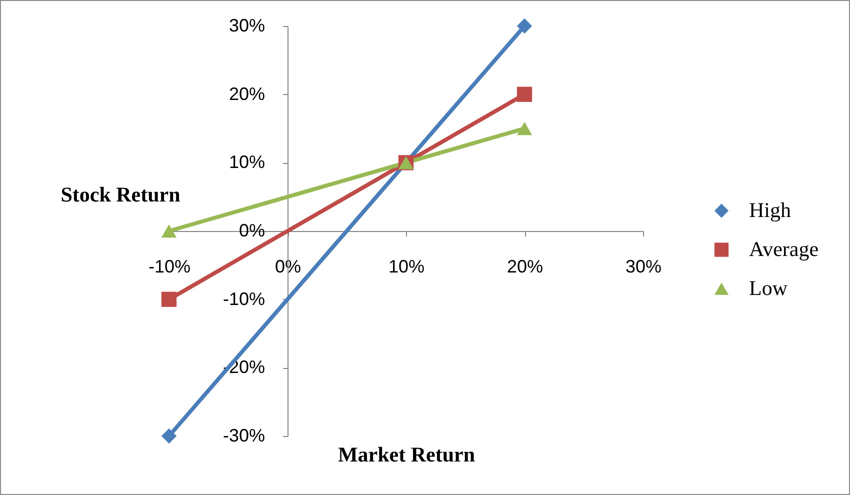  What do you see at coordinates (643, 266) in the screenshot?
I see `x-tick-label: 30%` at bounding box center [643, 266].